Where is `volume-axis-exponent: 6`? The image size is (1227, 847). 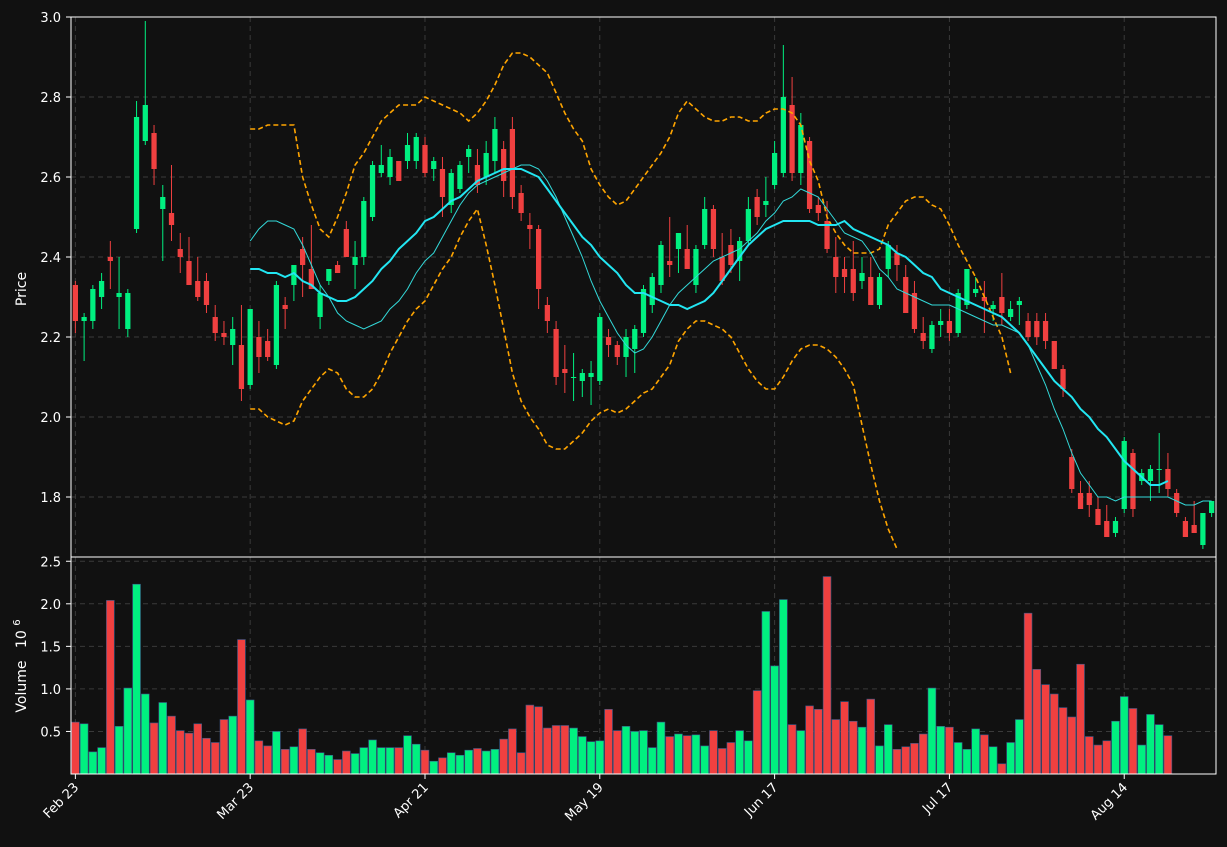
volume-axis-exponent: 6 is located at coordinates (17, 622).